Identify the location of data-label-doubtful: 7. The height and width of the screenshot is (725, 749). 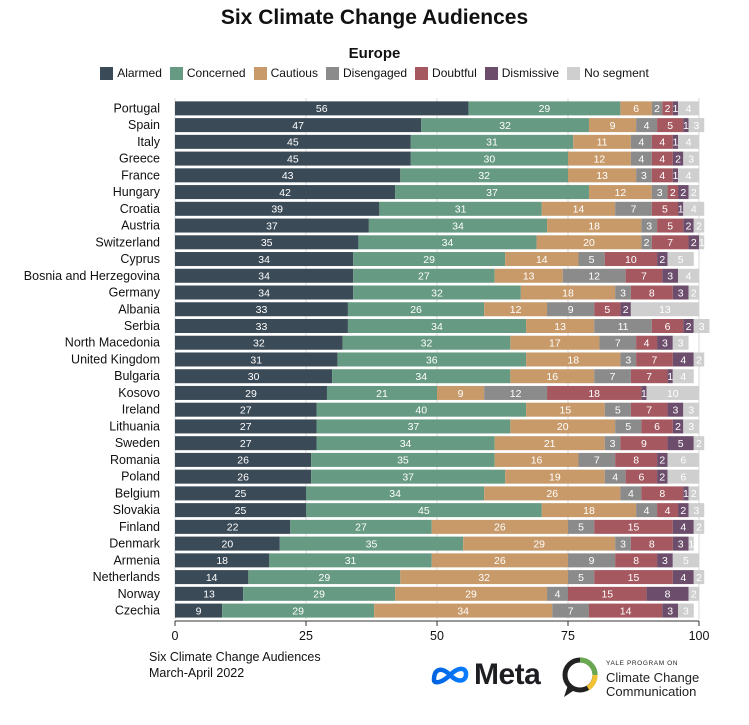
(644, 277).